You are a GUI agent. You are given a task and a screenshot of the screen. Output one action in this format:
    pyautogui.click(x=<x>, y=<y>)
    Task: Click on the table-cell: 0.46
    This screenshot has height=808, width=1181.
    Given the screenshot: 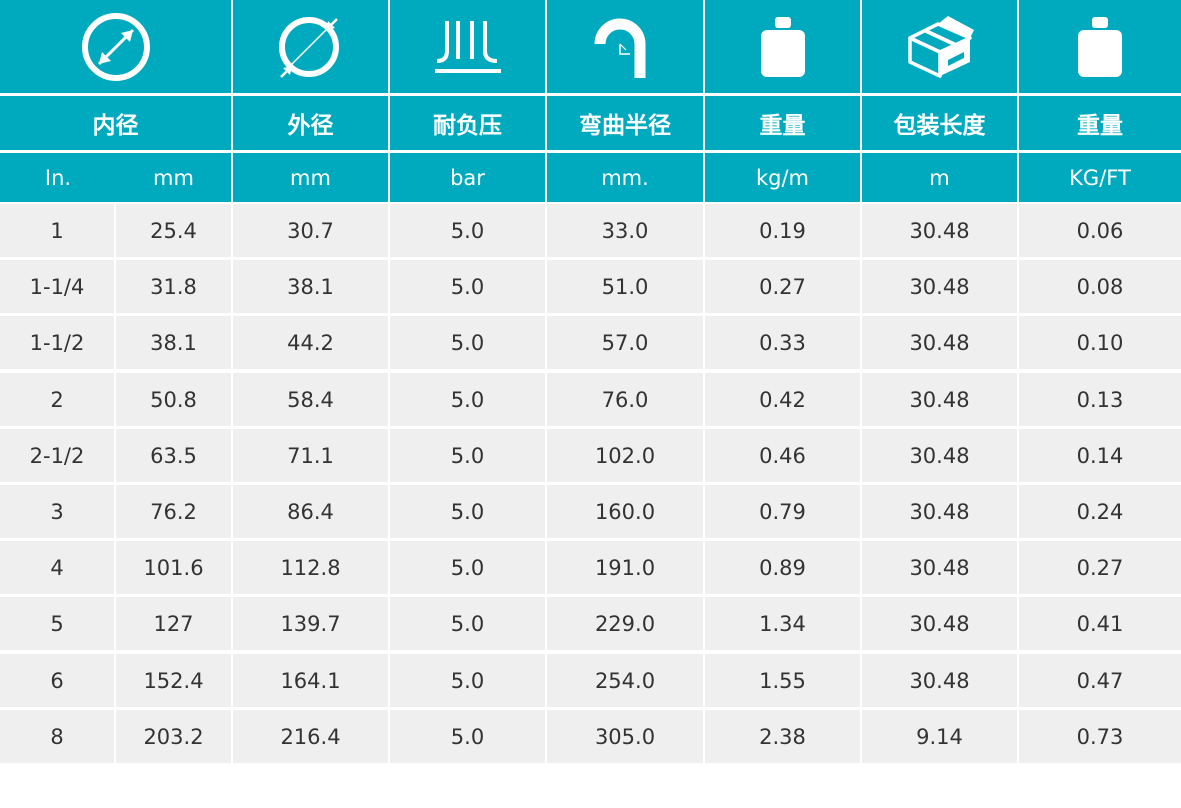 What is the action you would take?
    pyautogui.click(x=782, y=455)
    